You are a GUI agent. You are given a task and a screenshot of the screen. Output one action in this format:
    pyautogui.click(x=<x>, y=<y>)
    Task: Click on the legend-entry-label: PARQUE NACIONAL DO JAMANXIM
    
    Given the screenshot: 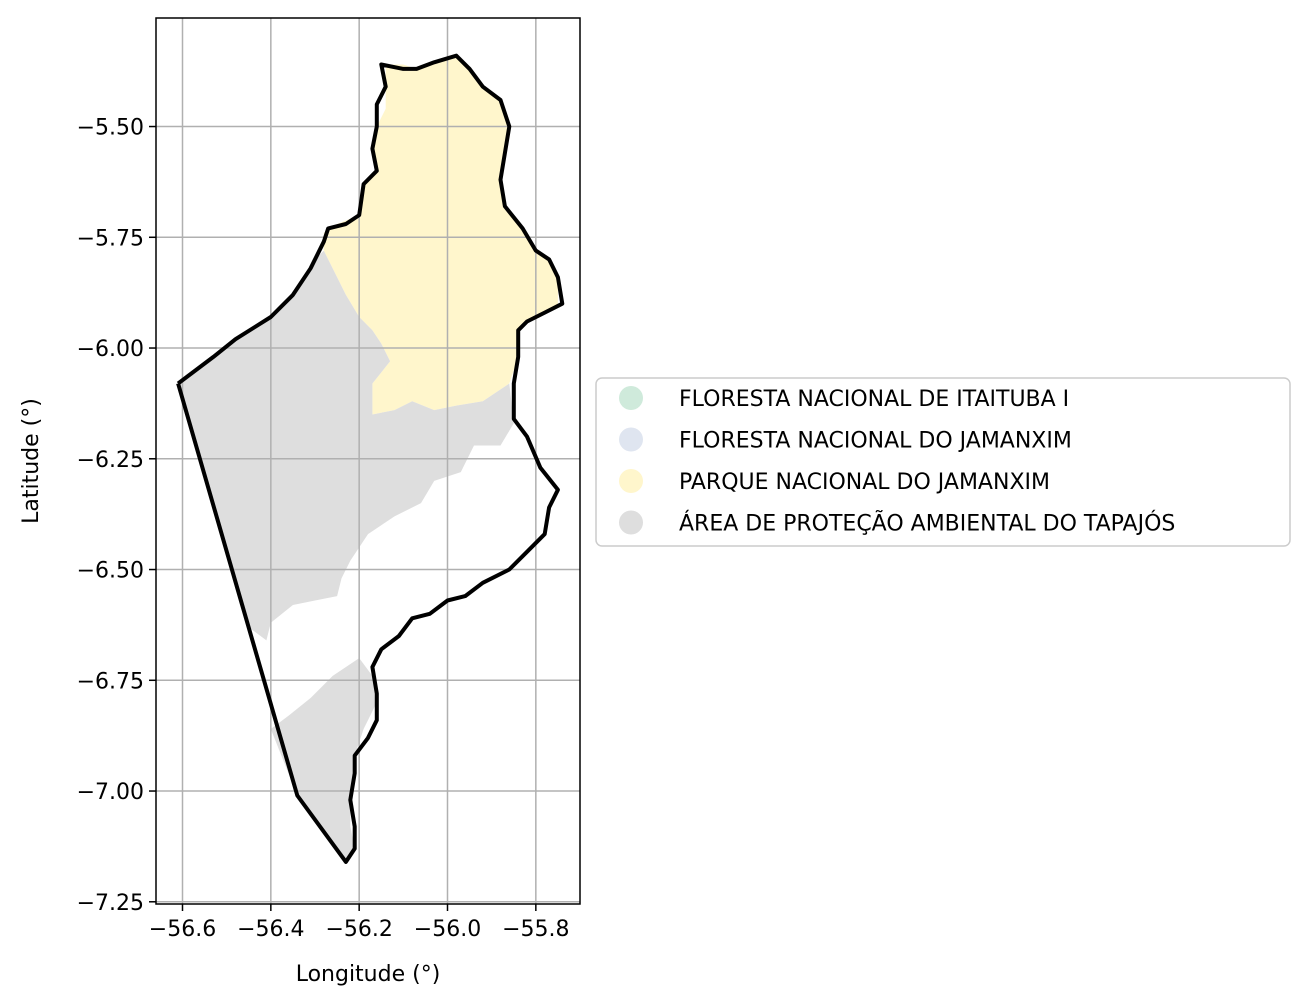 What is the action you would take?
    pyautogui.click(x=864, y=482)
    